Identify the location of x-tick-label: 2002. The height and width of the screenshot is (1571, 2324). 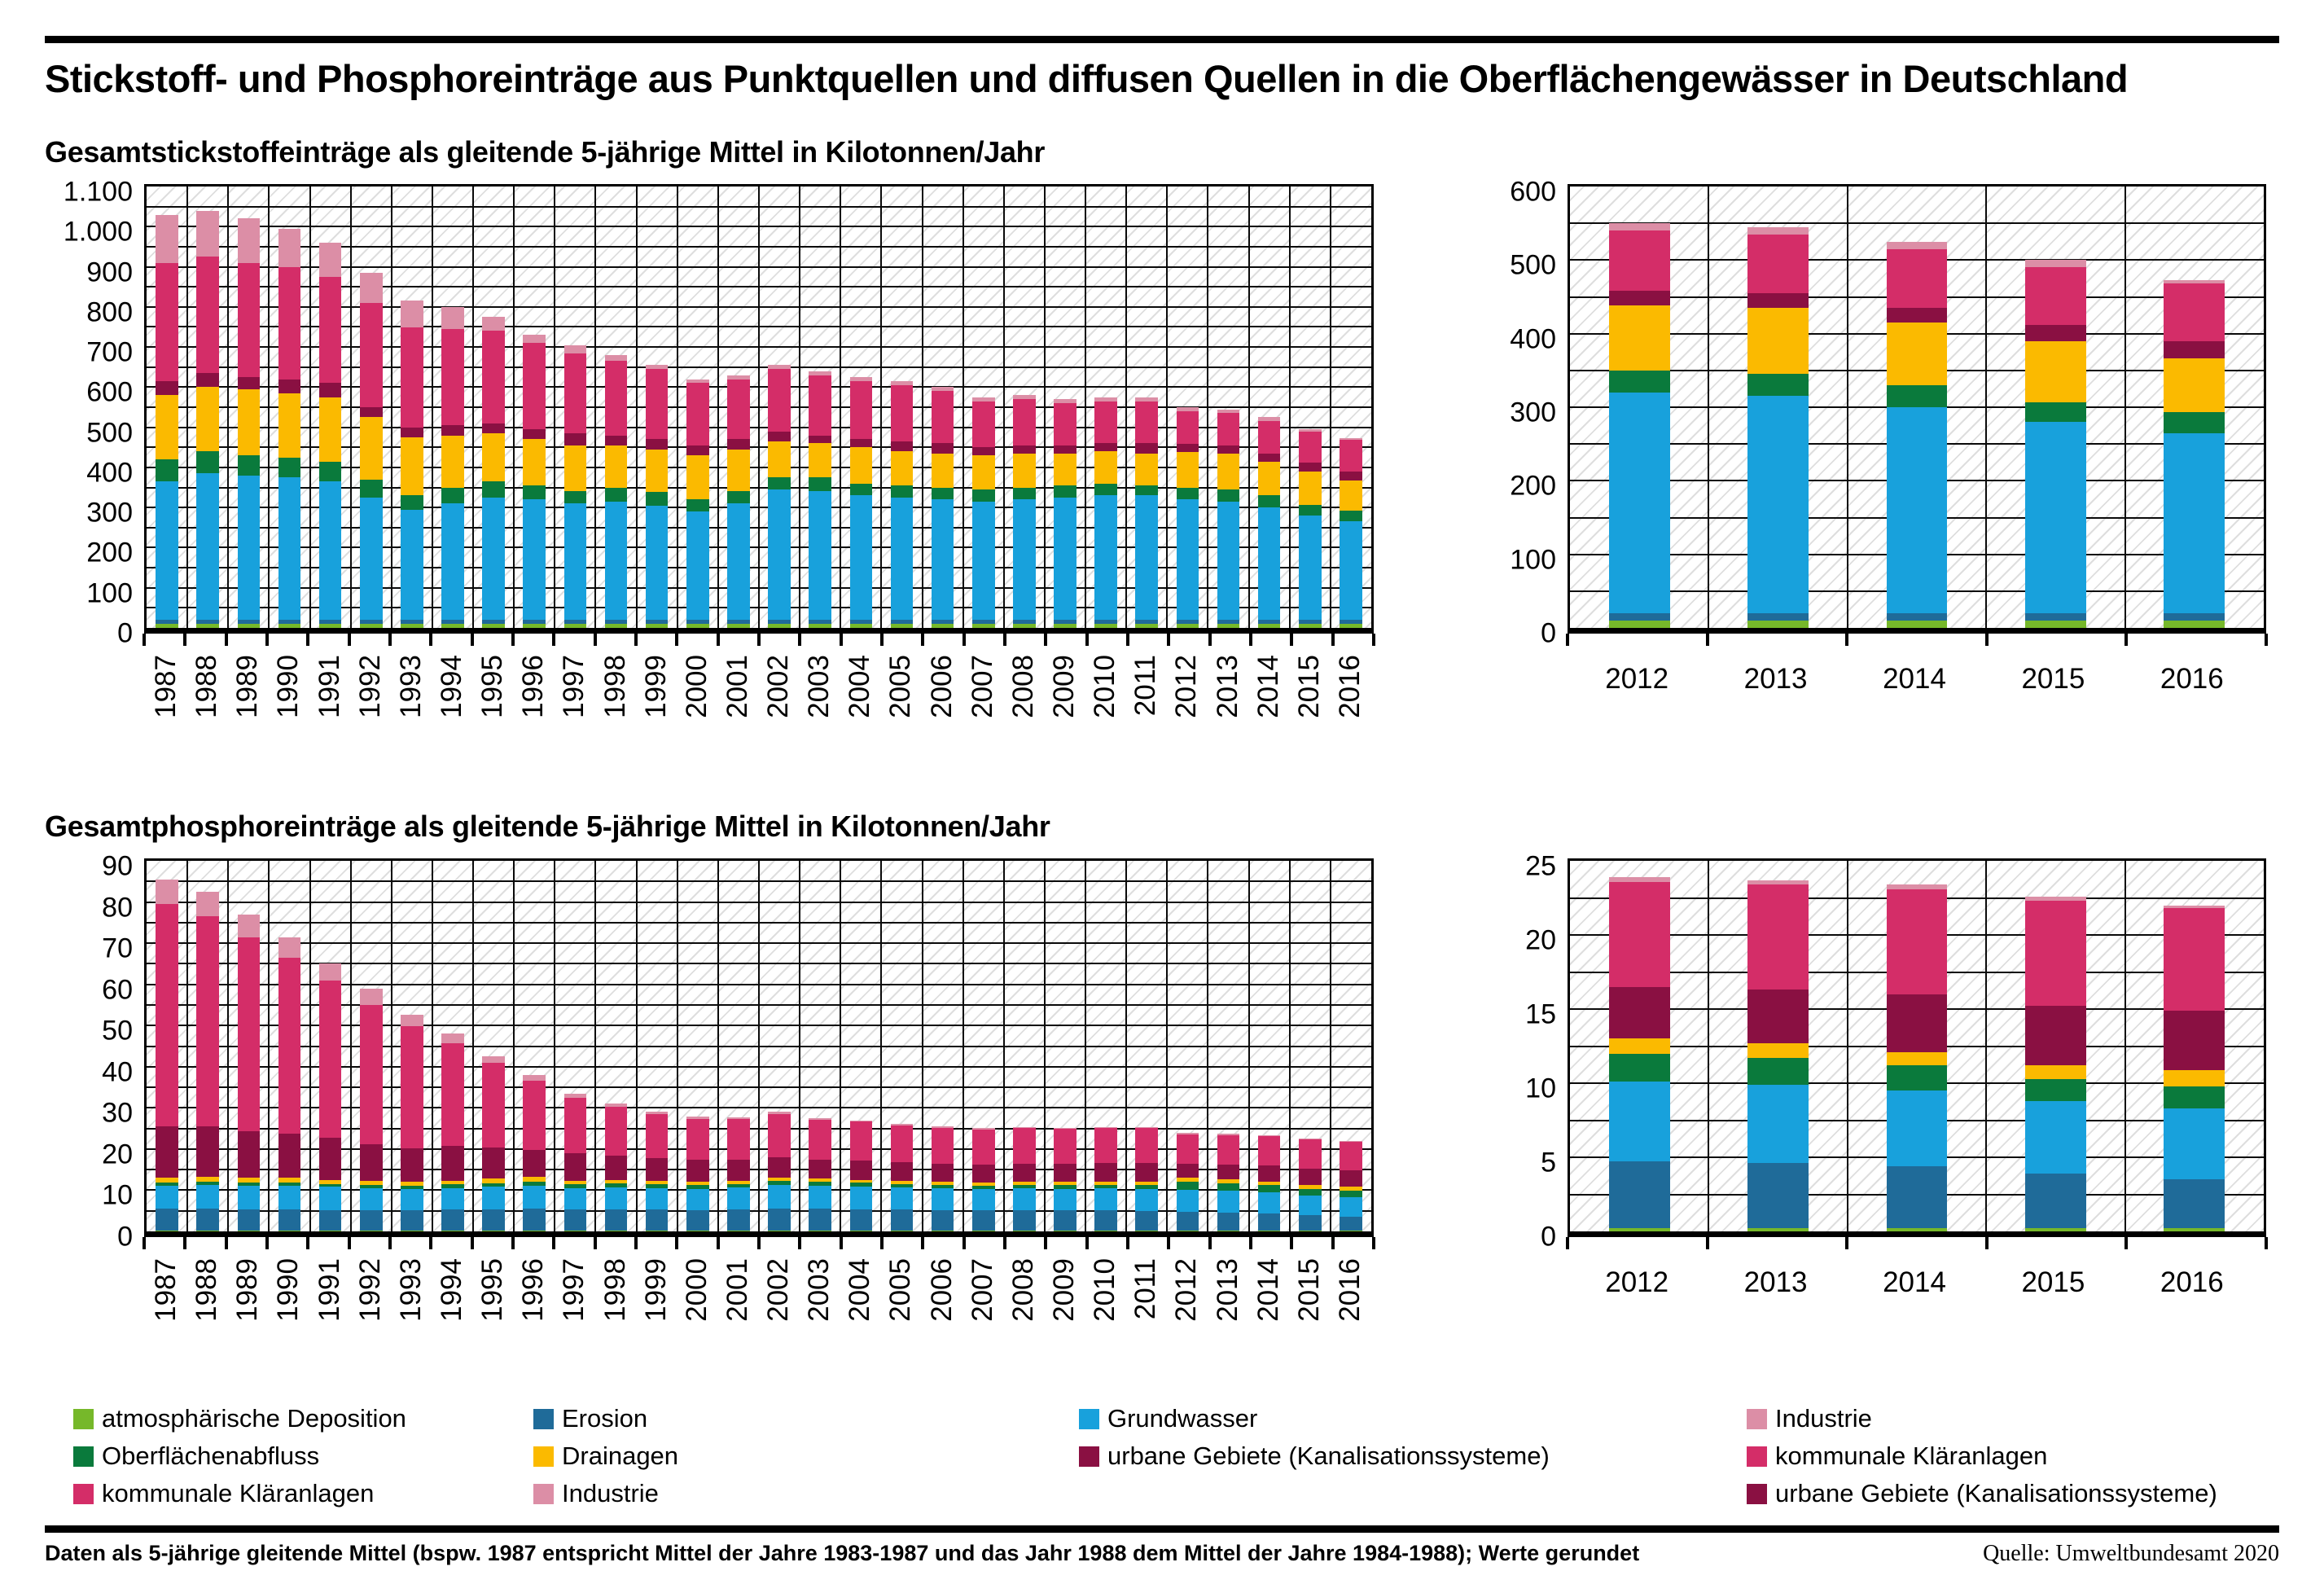
(778, 1290).